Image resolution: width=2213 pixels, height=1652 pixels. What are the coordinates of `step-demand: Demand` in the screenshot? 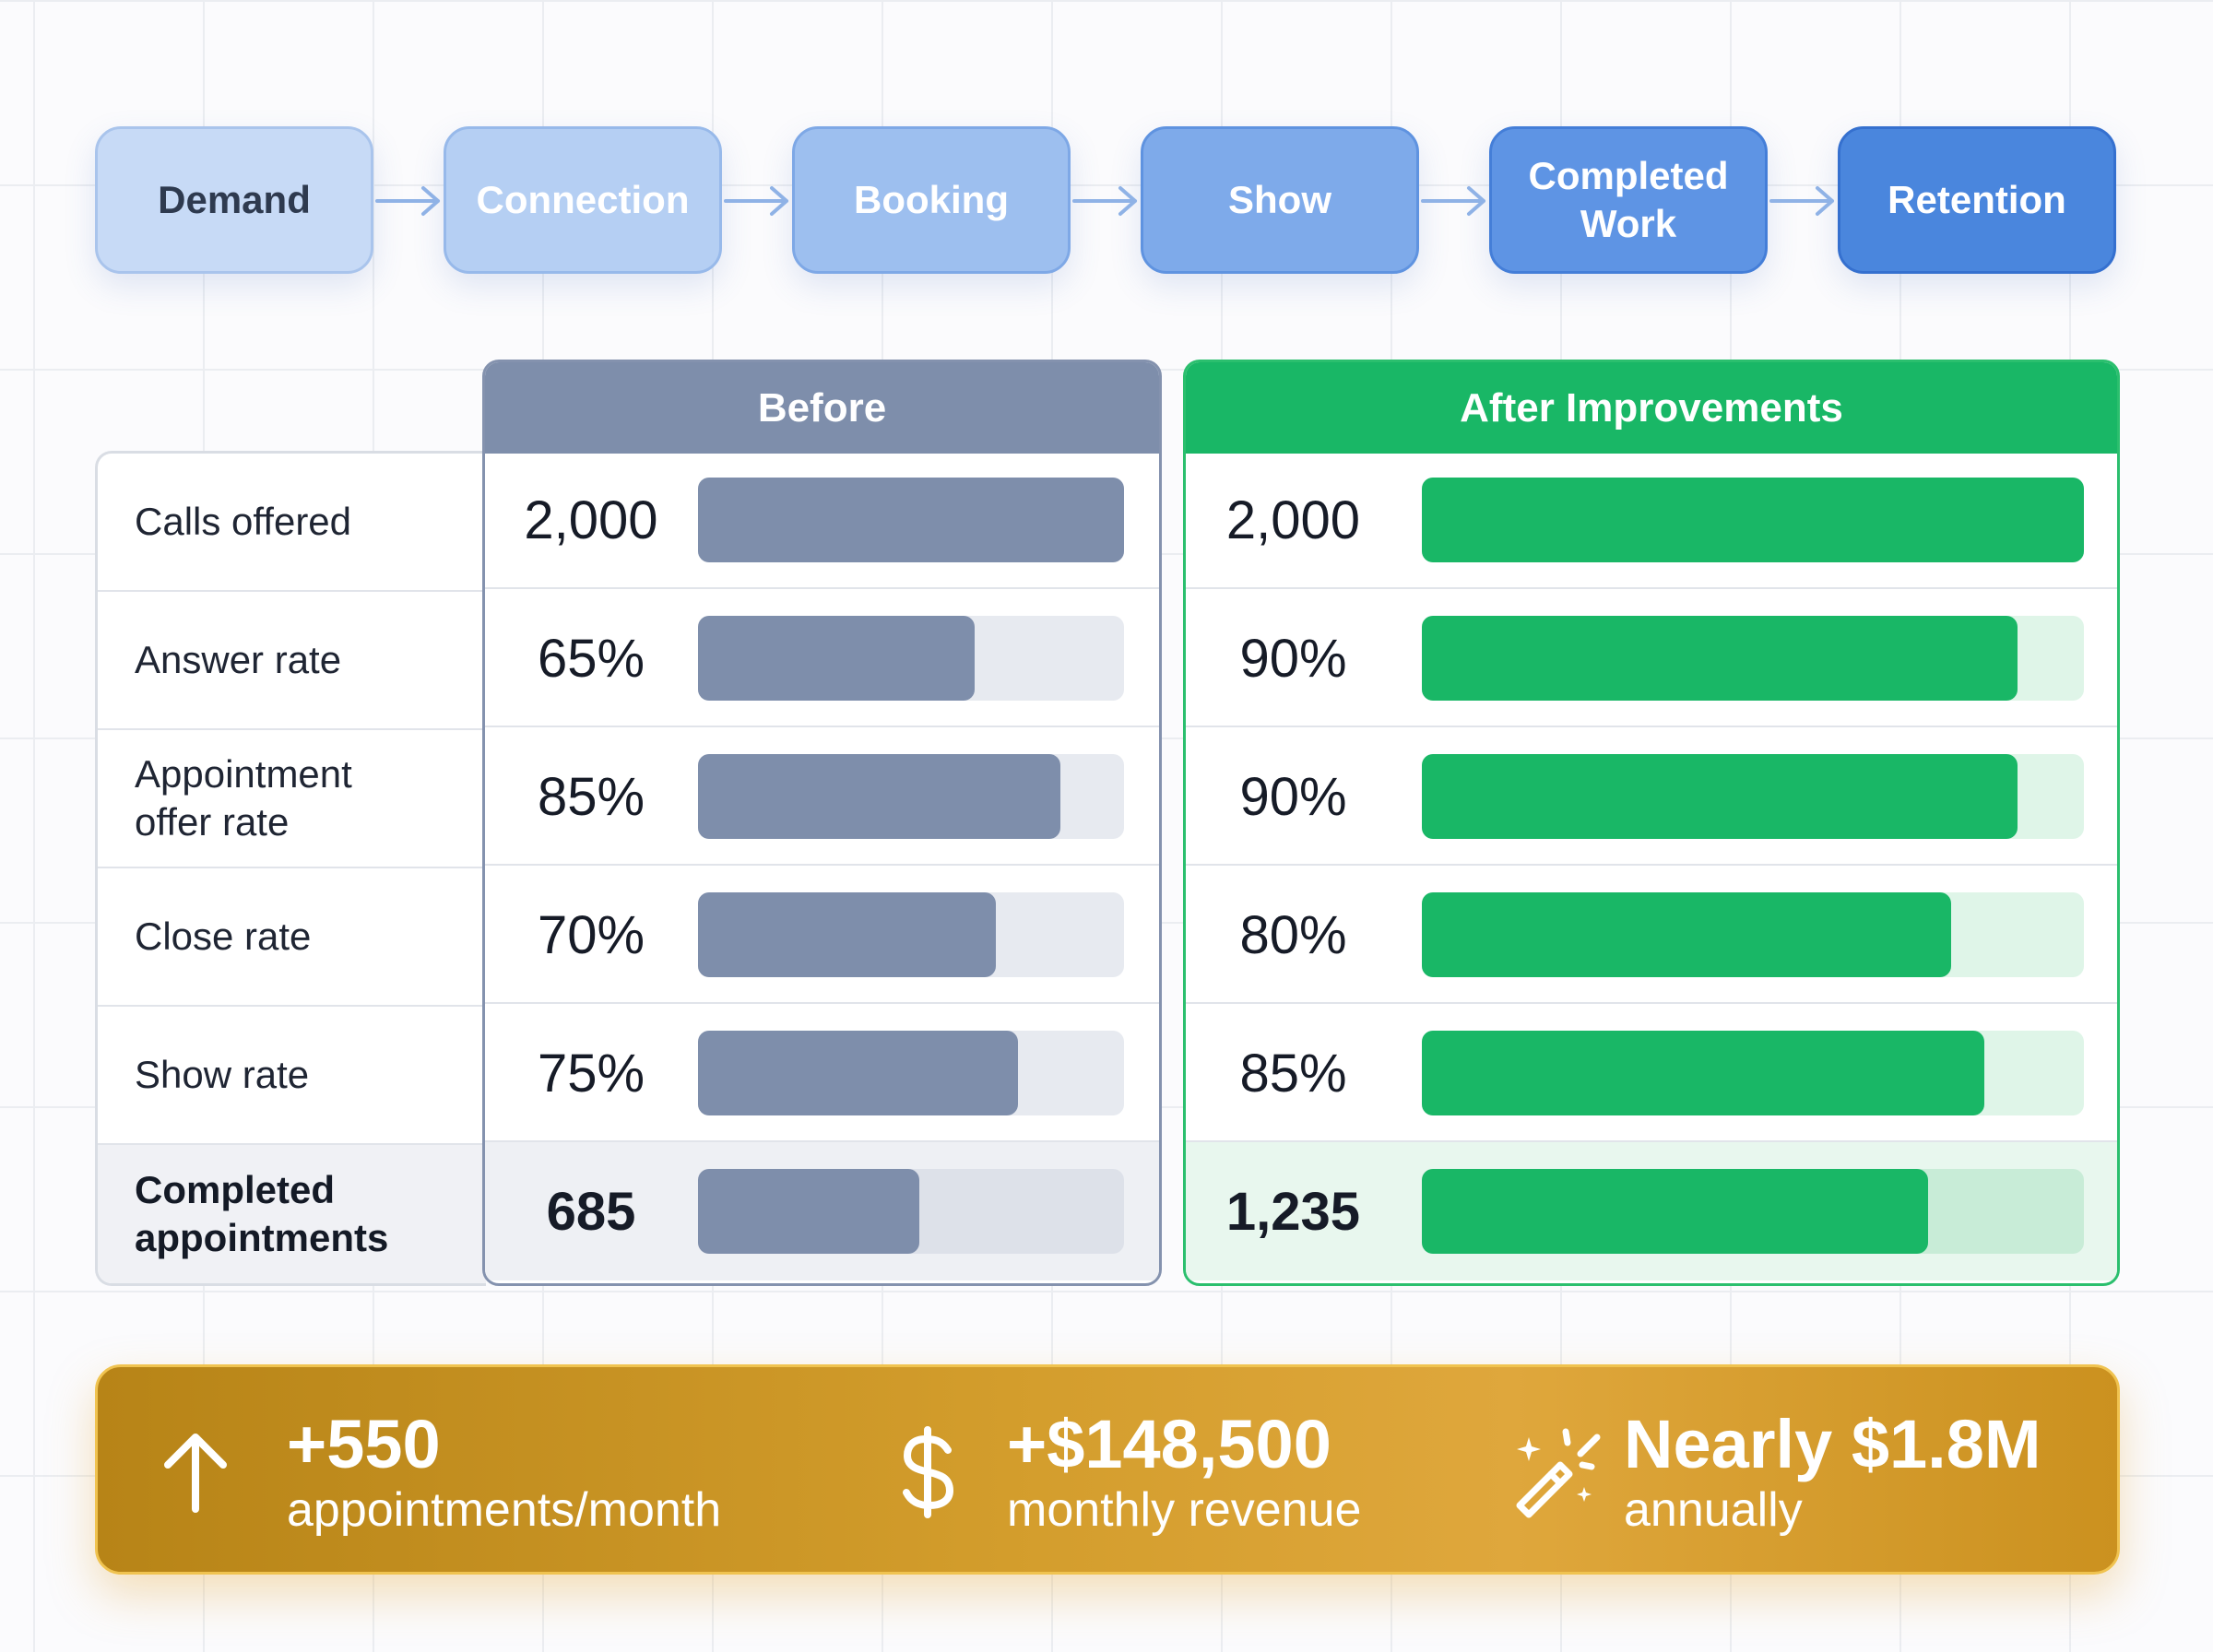 It's located at (234, 200).